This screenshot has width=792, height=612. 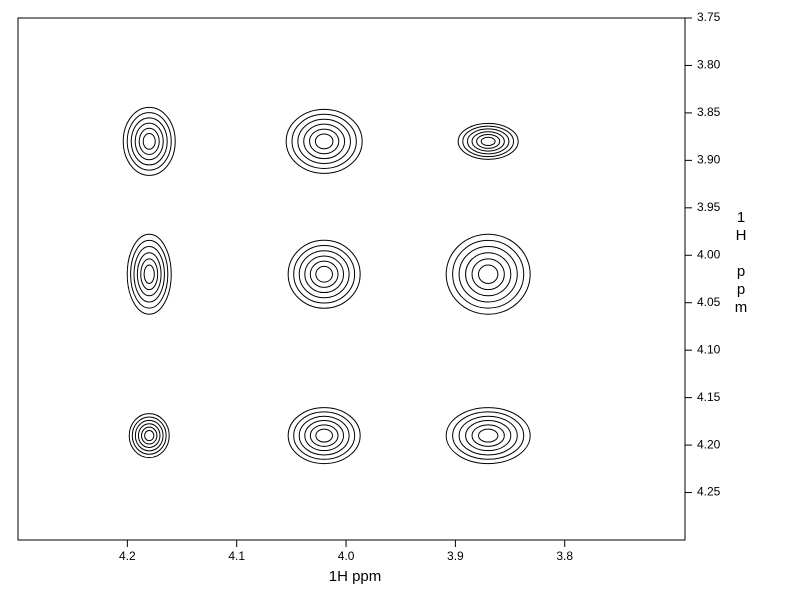 I want to click on y-tick-label: 4.00, so click(x=709, y=254).